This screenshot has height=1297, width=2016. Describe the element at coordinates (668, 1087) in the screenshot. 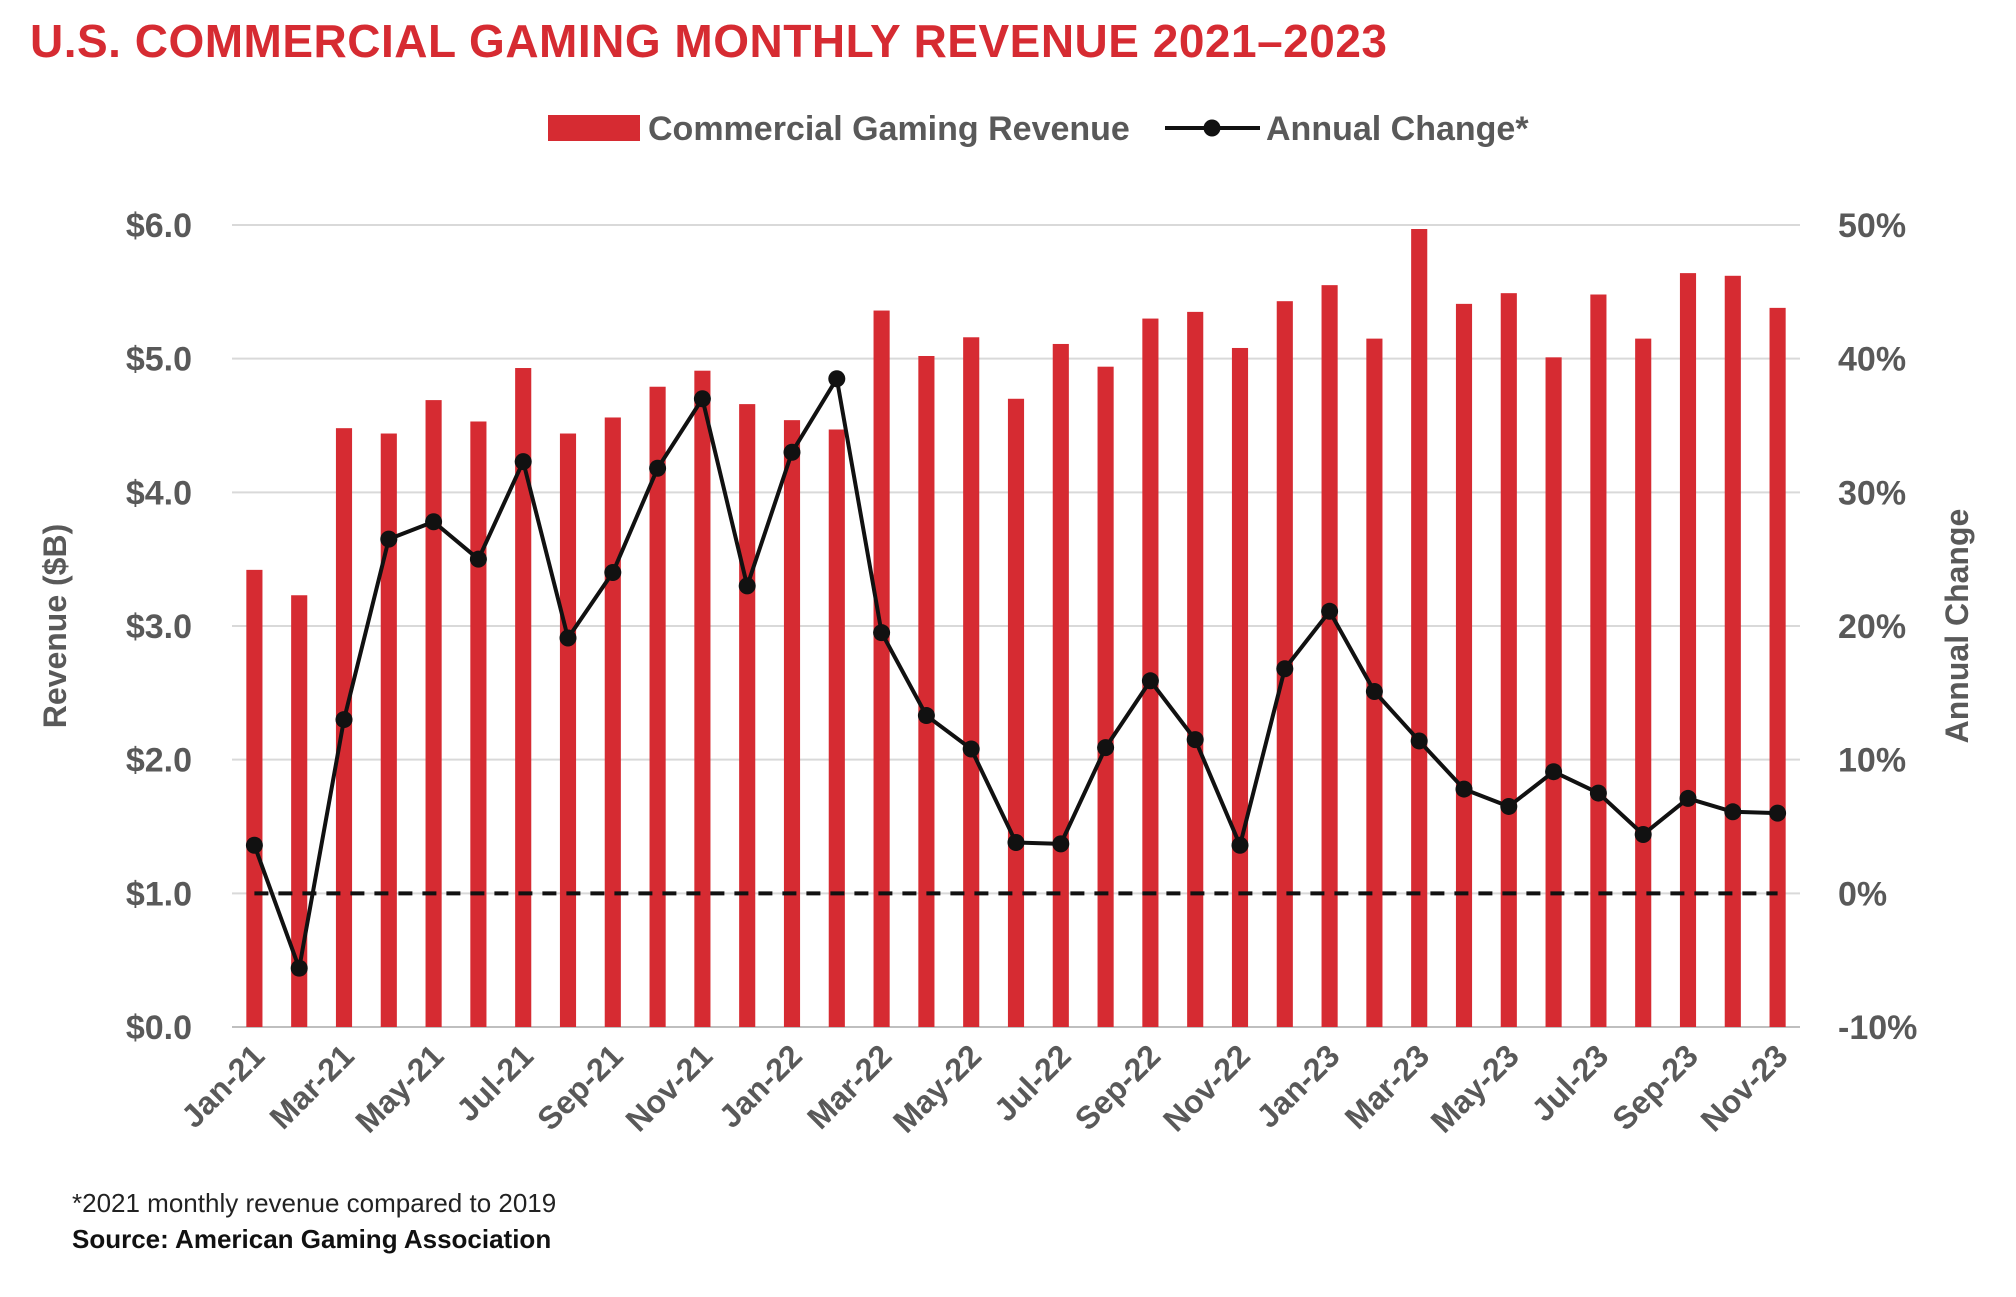

I see `x-tick-label: Nov-21` at that location.